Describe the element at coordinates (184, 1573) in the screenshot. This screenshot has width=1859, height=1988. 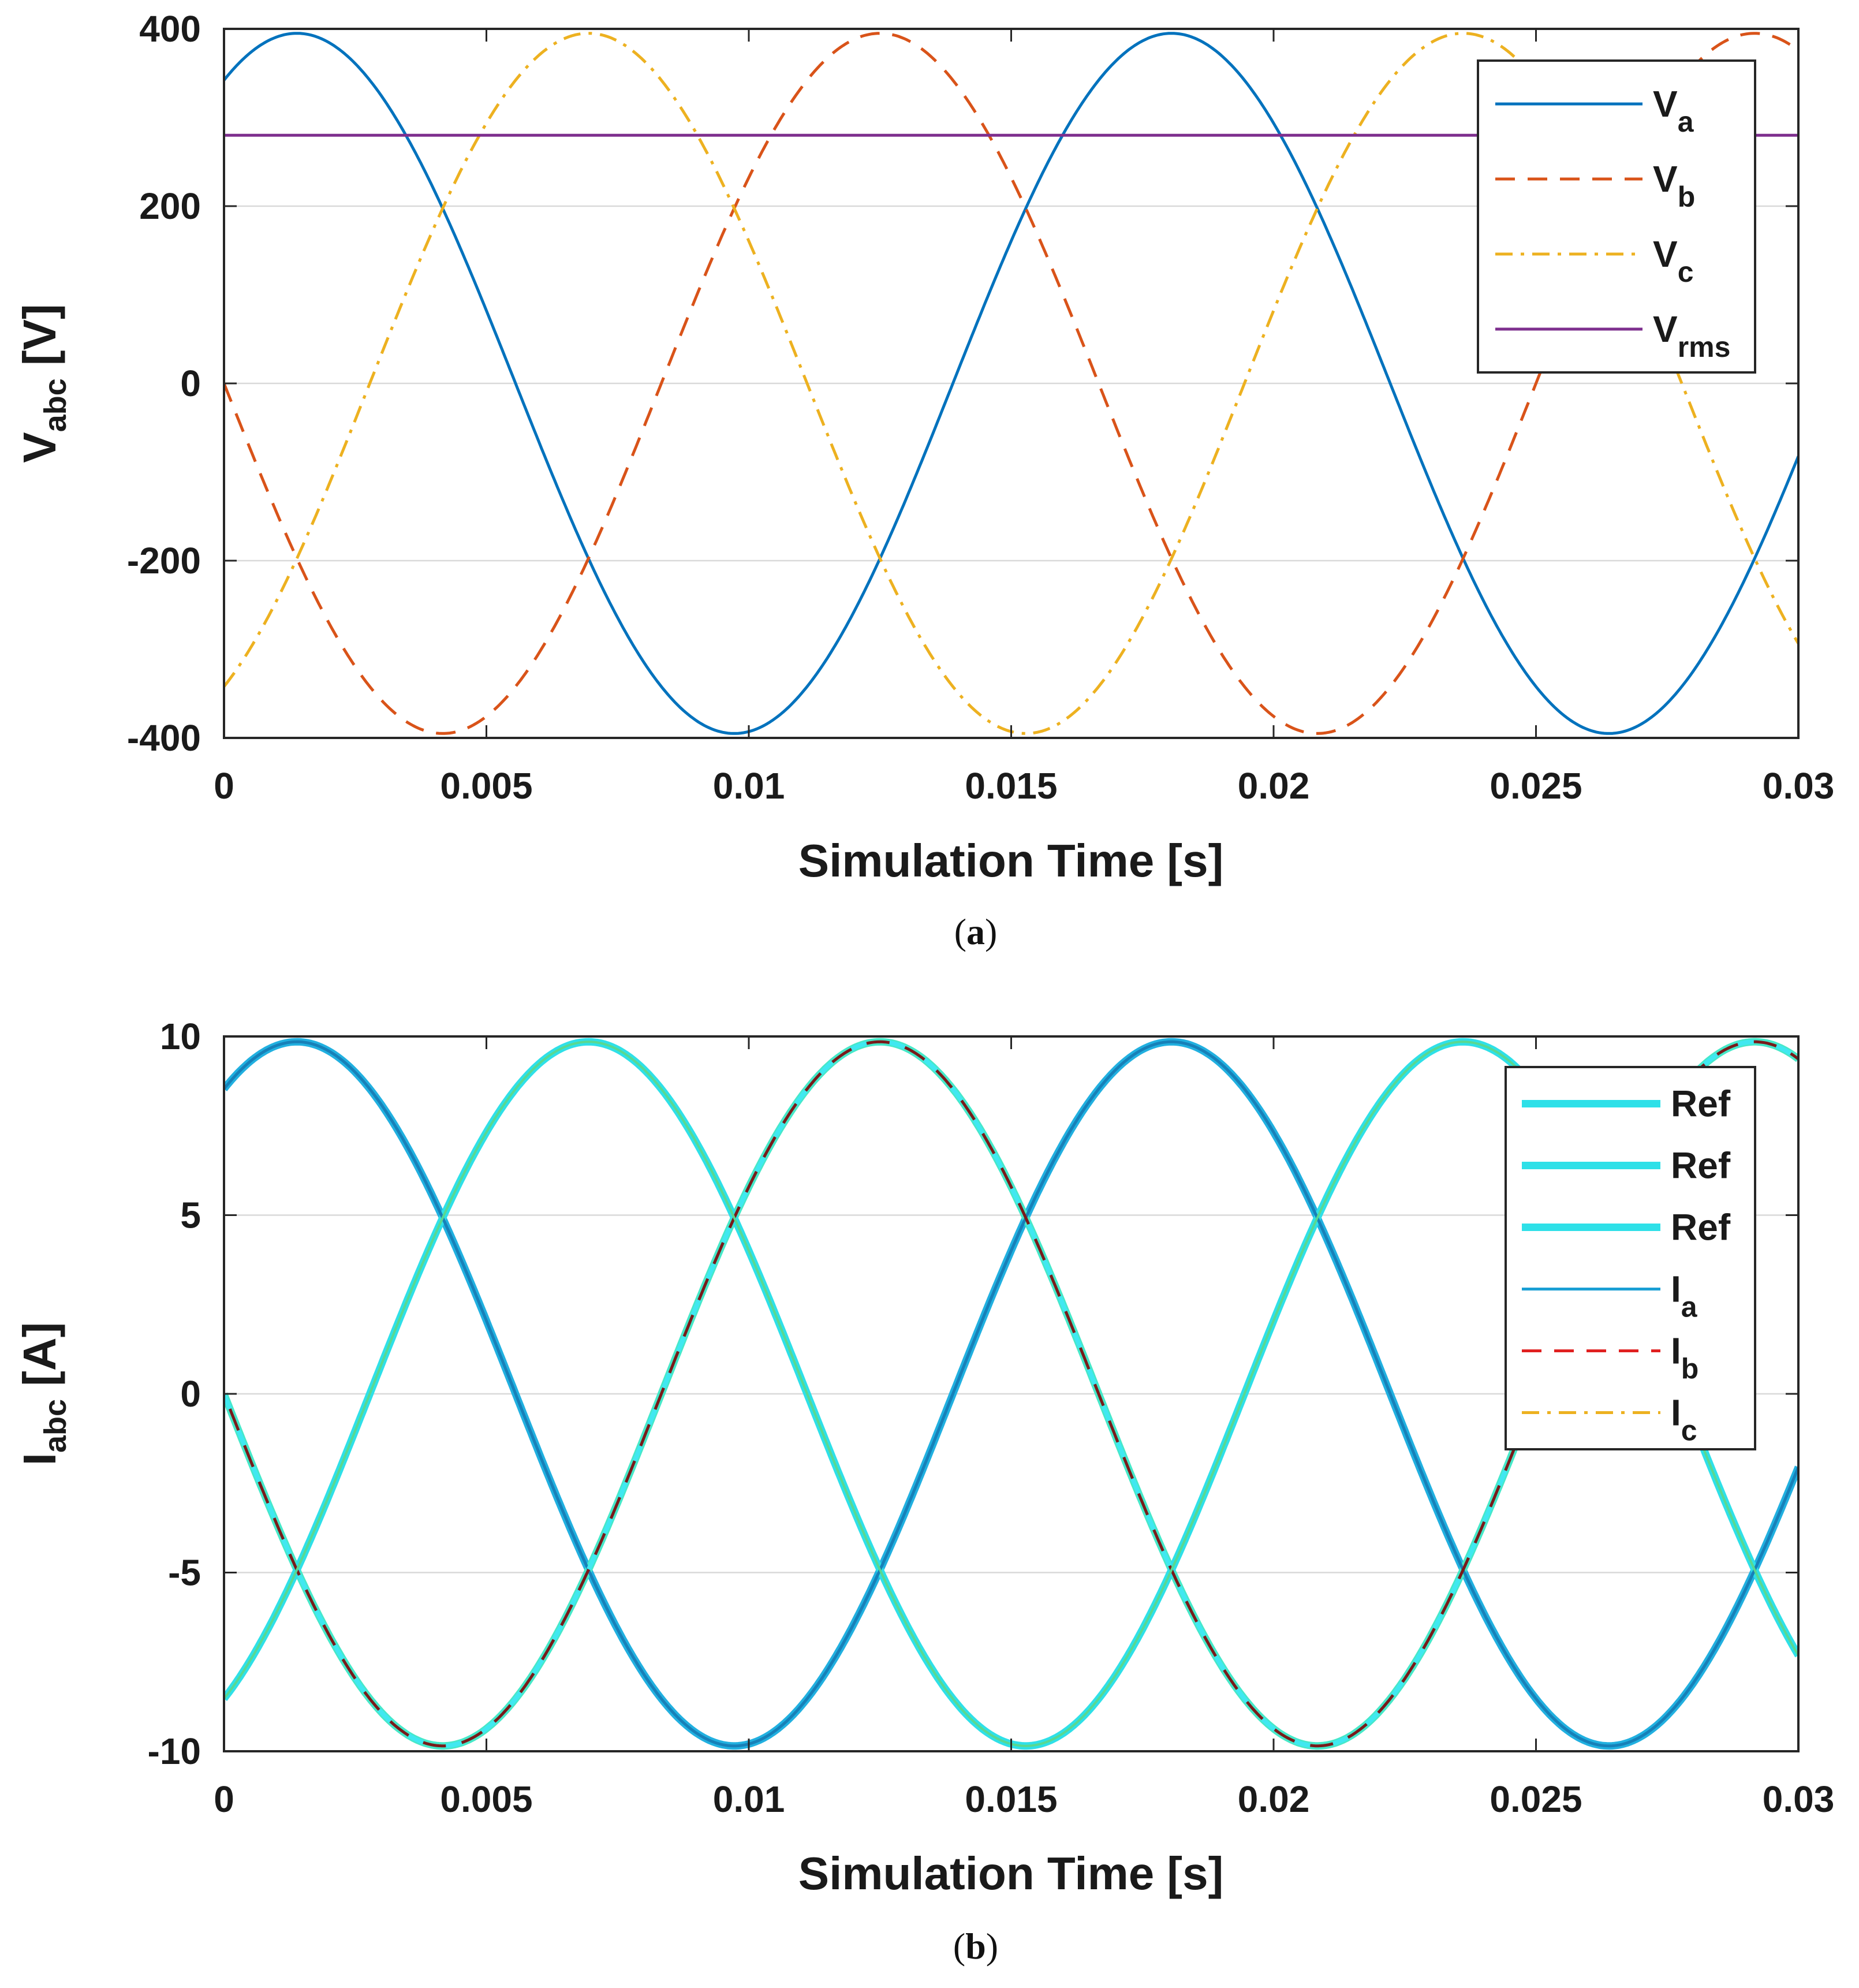
I see `y-tick-label: -5` at that location.